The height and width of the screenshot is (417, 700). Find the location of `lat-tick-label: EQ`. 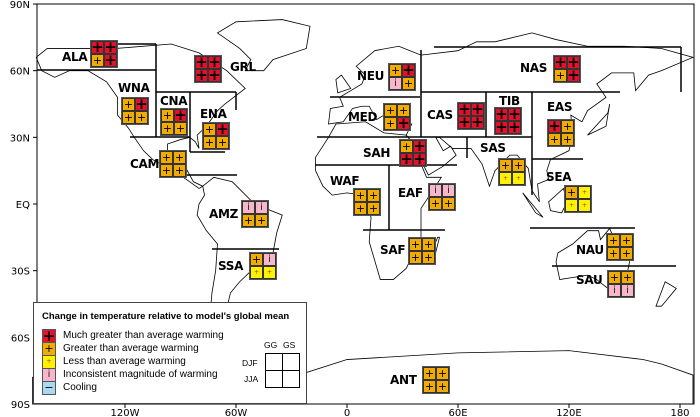

lat-tick-label: EQ is located at coordinates (23, 205).